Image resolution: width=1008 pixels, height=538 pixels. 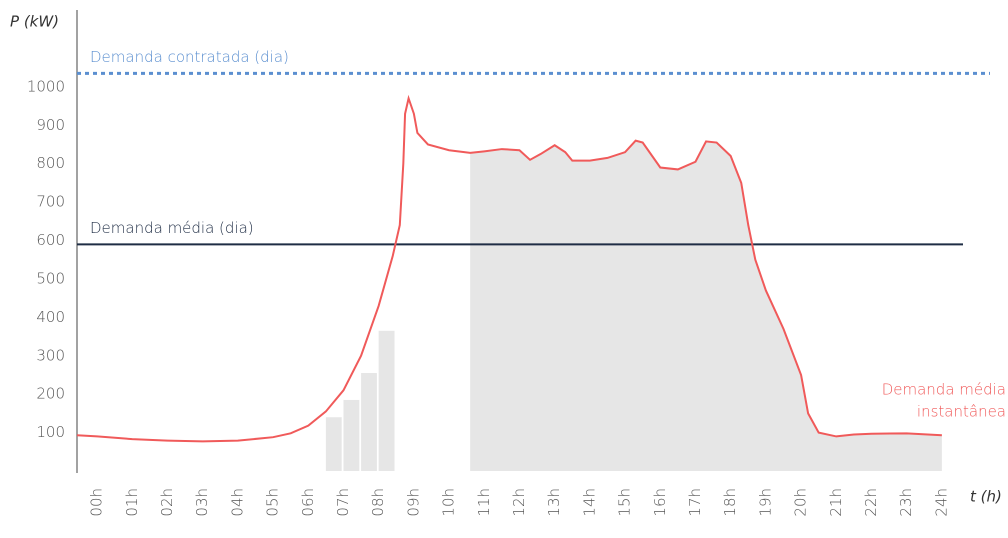 I want to click on y-tick-label: 100, so click(x=50, y=432).